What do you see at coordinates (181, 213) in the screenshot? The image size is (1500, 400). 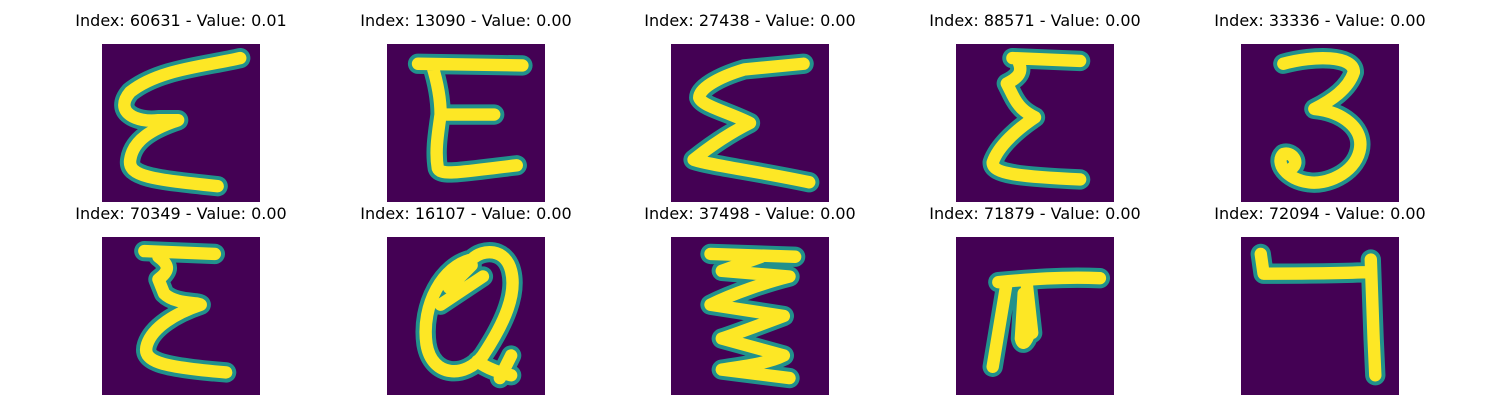 I see `panel-title: Index: 70349 - Value: 0.00` at bounding box center [181, 213].